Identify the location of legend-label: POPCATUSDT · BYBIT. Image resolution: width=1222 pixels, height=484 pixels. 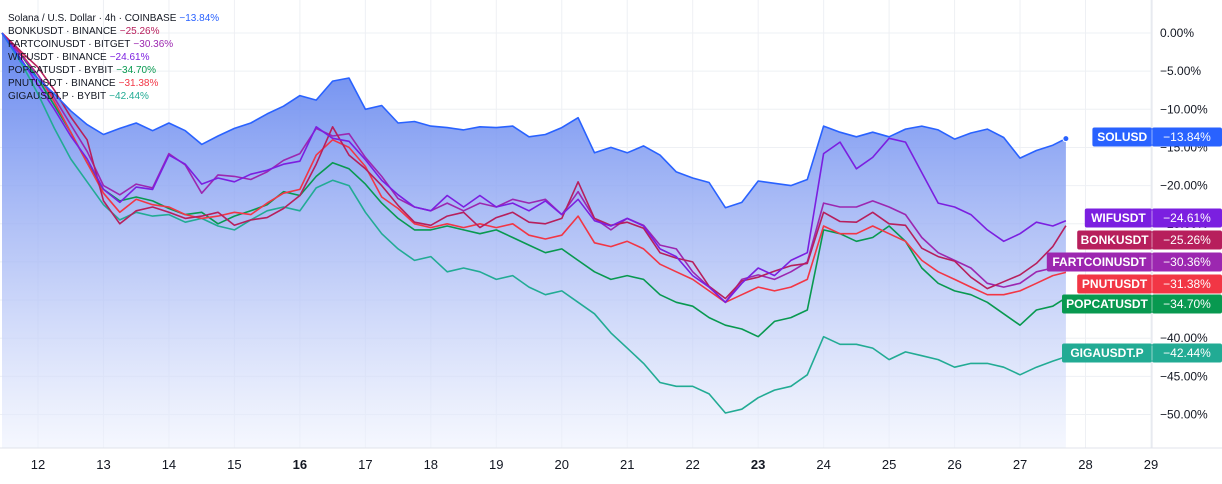
(61, 70).